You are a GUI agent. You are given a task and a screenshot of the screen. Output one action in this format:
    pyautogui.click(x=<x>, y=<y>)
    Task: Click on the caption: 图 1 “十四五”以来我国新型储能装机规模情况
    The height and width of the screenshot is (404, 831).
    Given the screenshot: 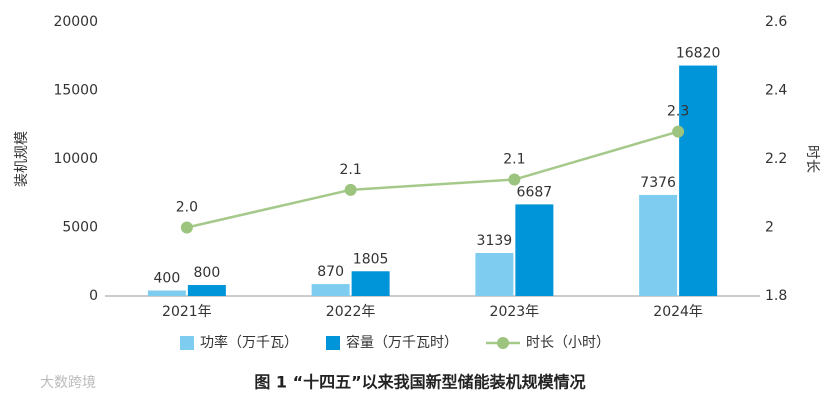 What is the action you would take?
    pyautogui.click(x=419, y=382)
    